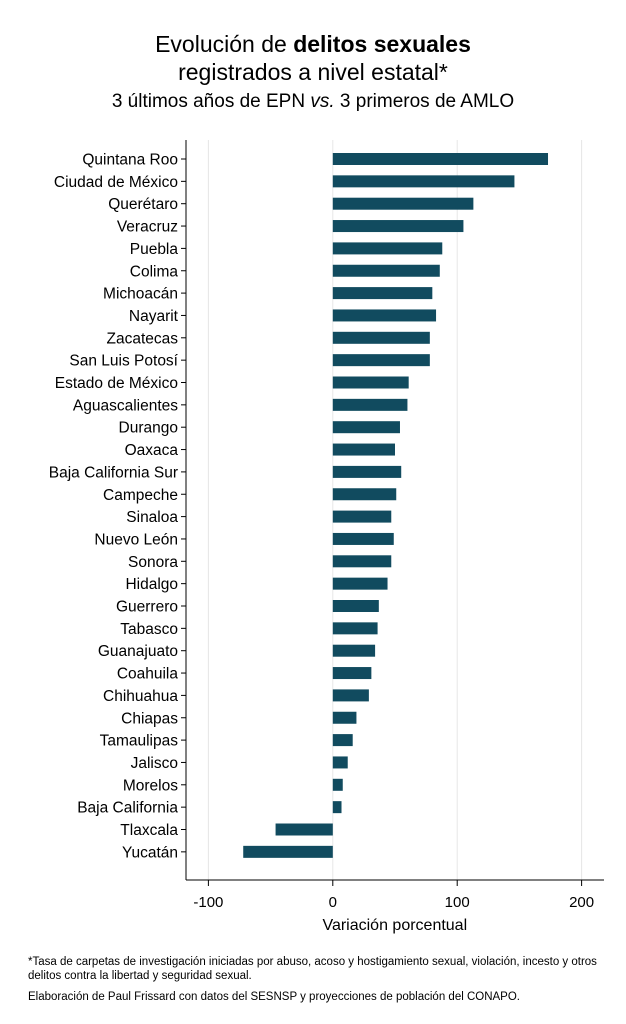  I want to click on category-label: Quintana Roo, so click(130, 160).